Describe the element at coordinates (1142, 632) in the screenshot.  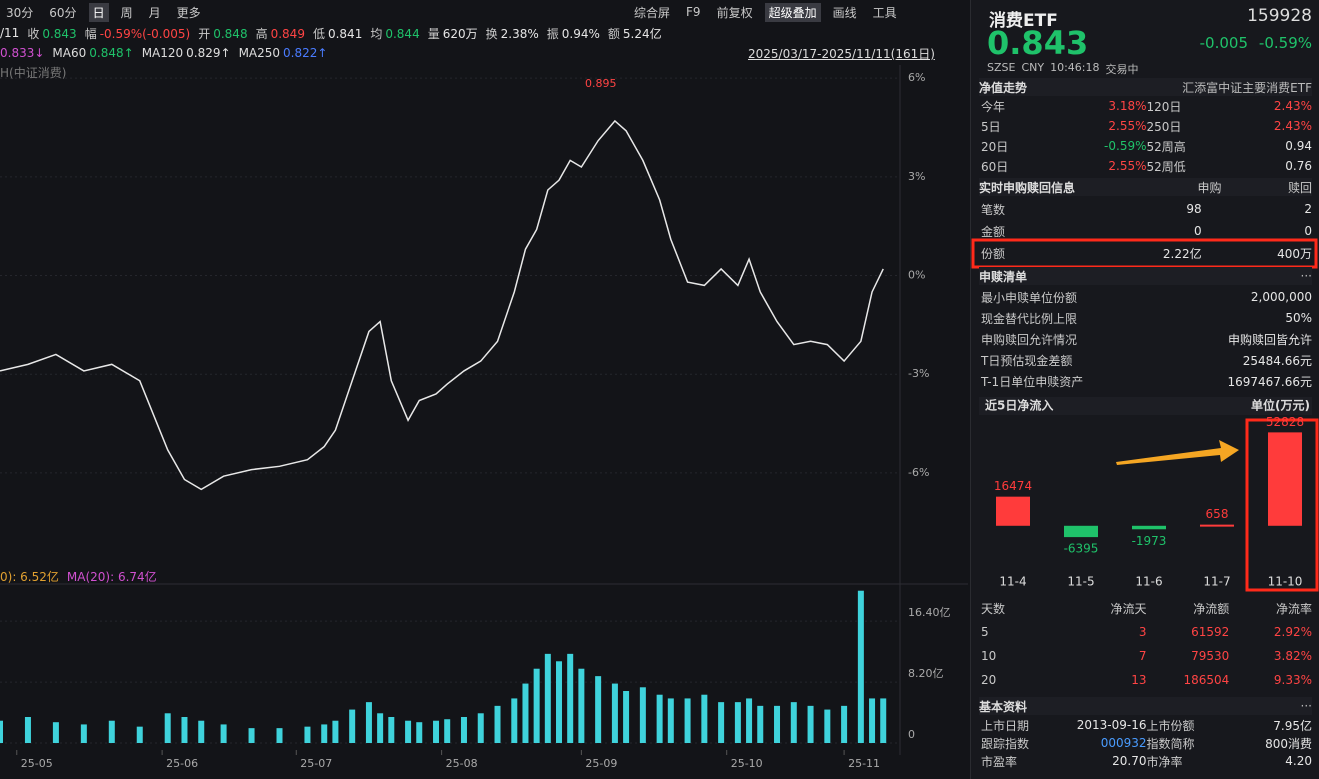
I see `table-cell: 3` at that location.